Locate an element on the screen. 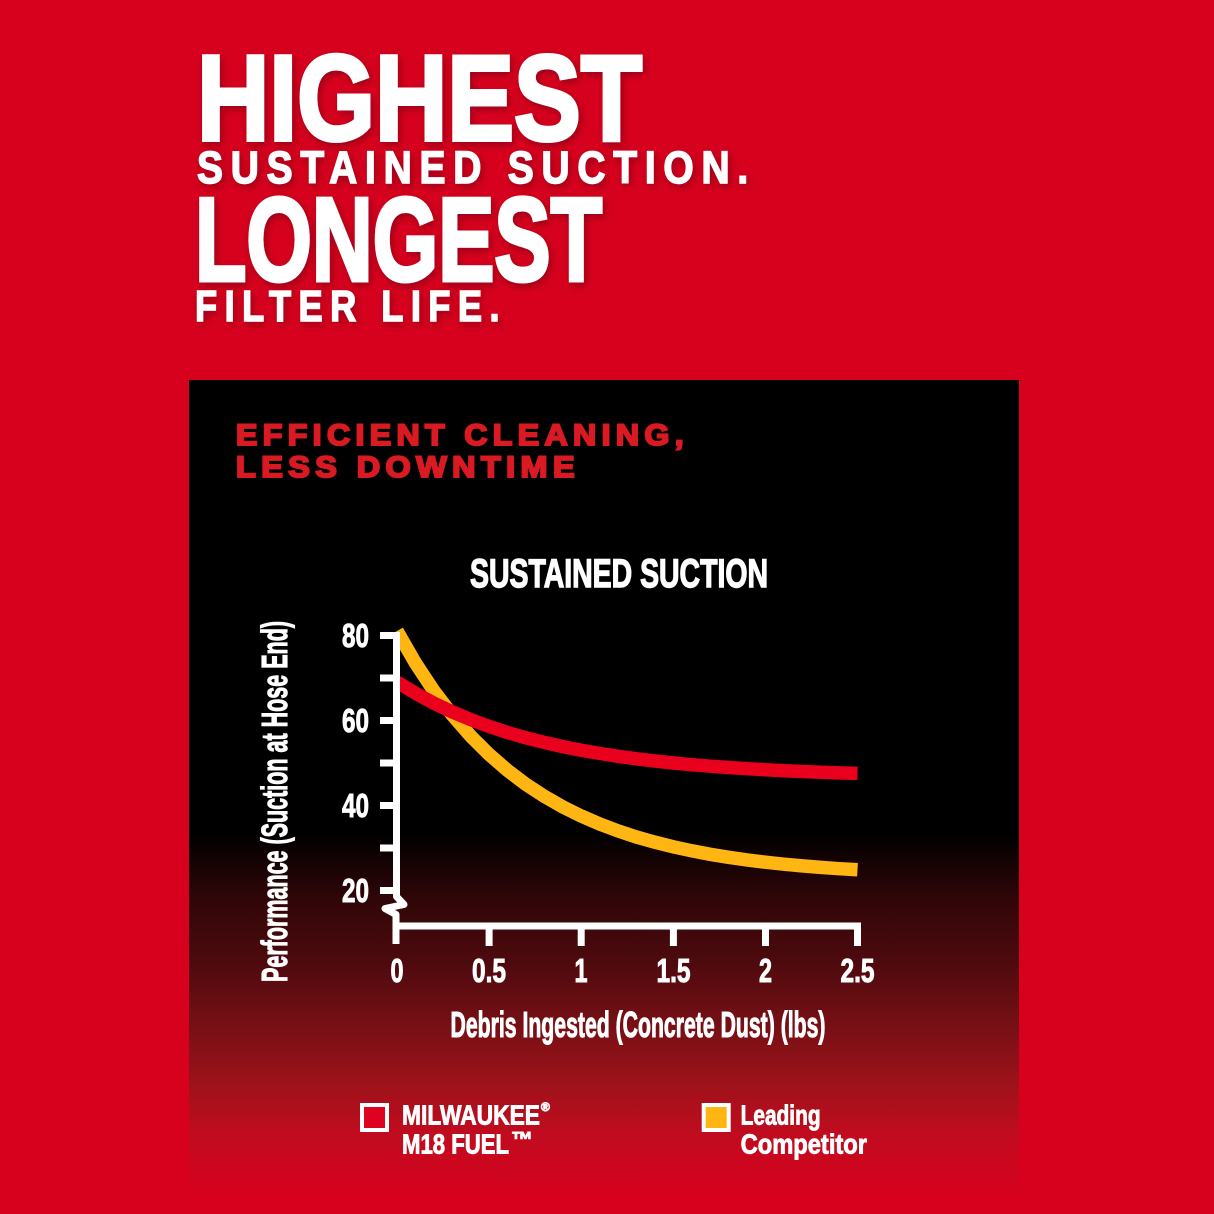 Image resolution: width=1214 pixels, height=1214 pixels. svg-text: MILWAUKEE is located at coordinates (471, 1114).